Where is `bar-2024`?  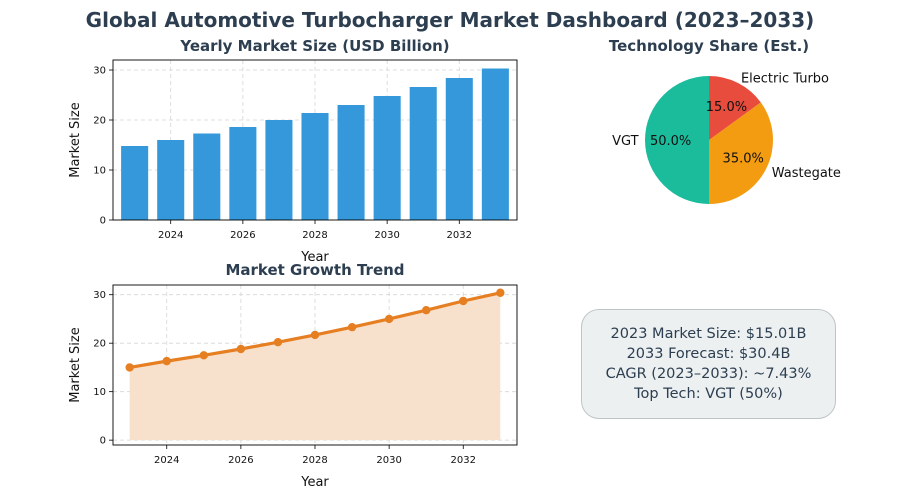
bar-2024 is located at coordinates (171, 180).